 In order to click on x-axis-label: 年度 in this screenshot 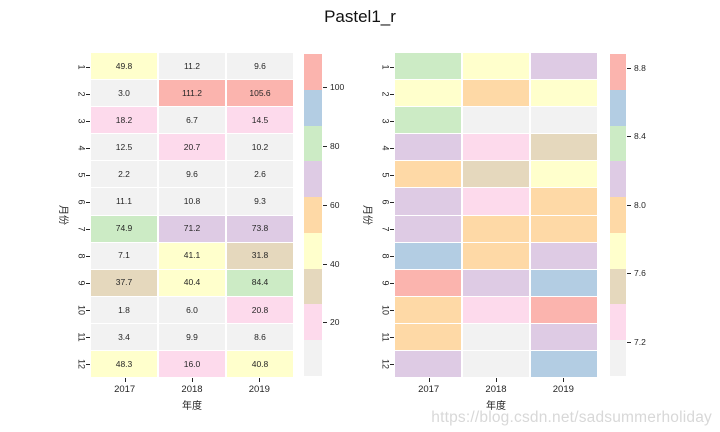, I will do `click(192, 406)`.